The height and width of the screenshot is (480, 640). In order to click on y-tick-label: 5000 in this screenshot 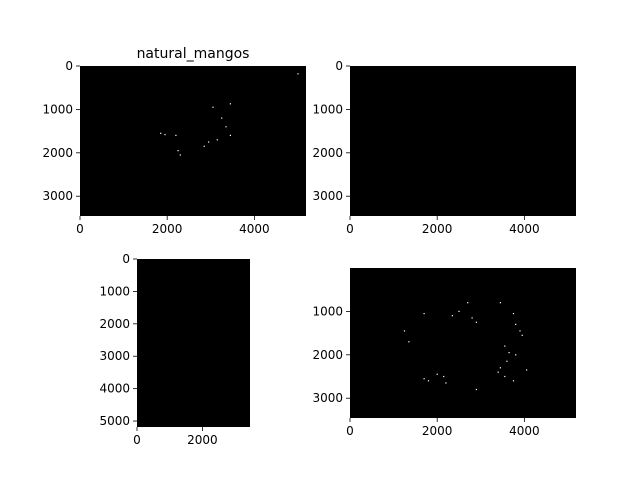, I will do `click(114, 421)`.